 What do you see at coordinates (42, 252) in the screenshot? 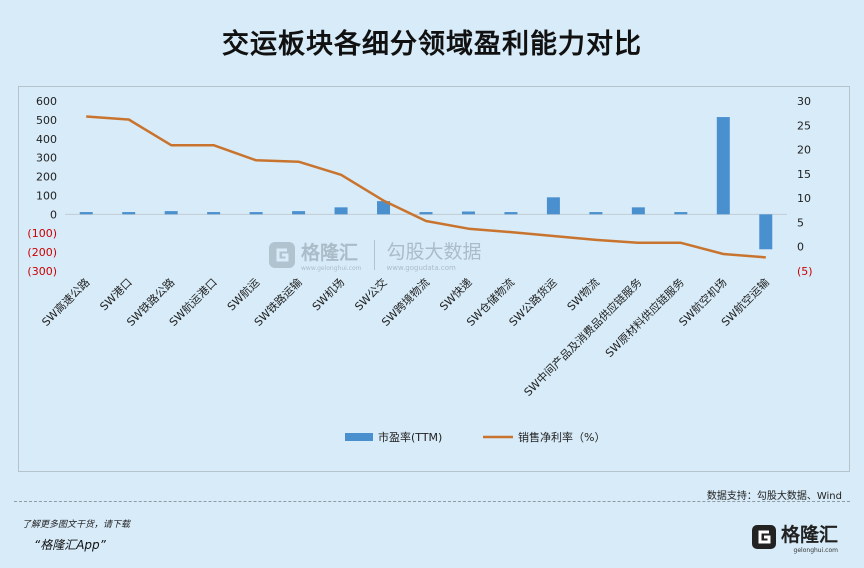
I see `y-left-tick-label: (200)` at bounding box center [42, 252].